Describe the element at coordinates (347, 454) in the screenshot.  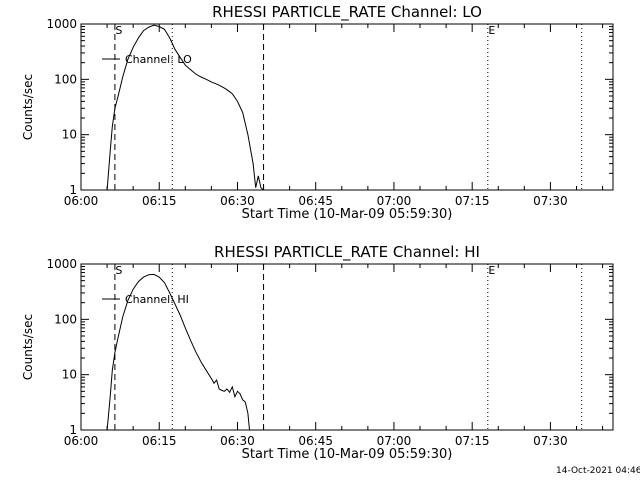
I see `x-axis-label-1: Start Time (10-Mar-09 05:59:30)` at that location.